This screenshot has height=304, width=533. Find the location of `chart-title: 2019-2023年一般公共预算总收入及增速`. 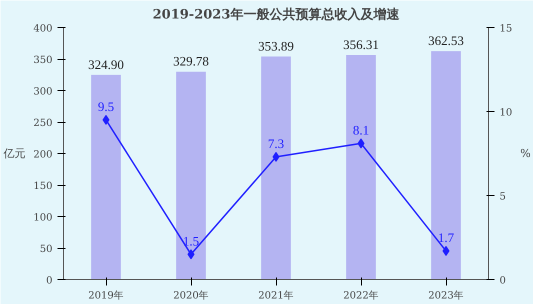

chart-title: 2019-2023年一般公共预算总收入及增速 is located at coordinates (276, 14).